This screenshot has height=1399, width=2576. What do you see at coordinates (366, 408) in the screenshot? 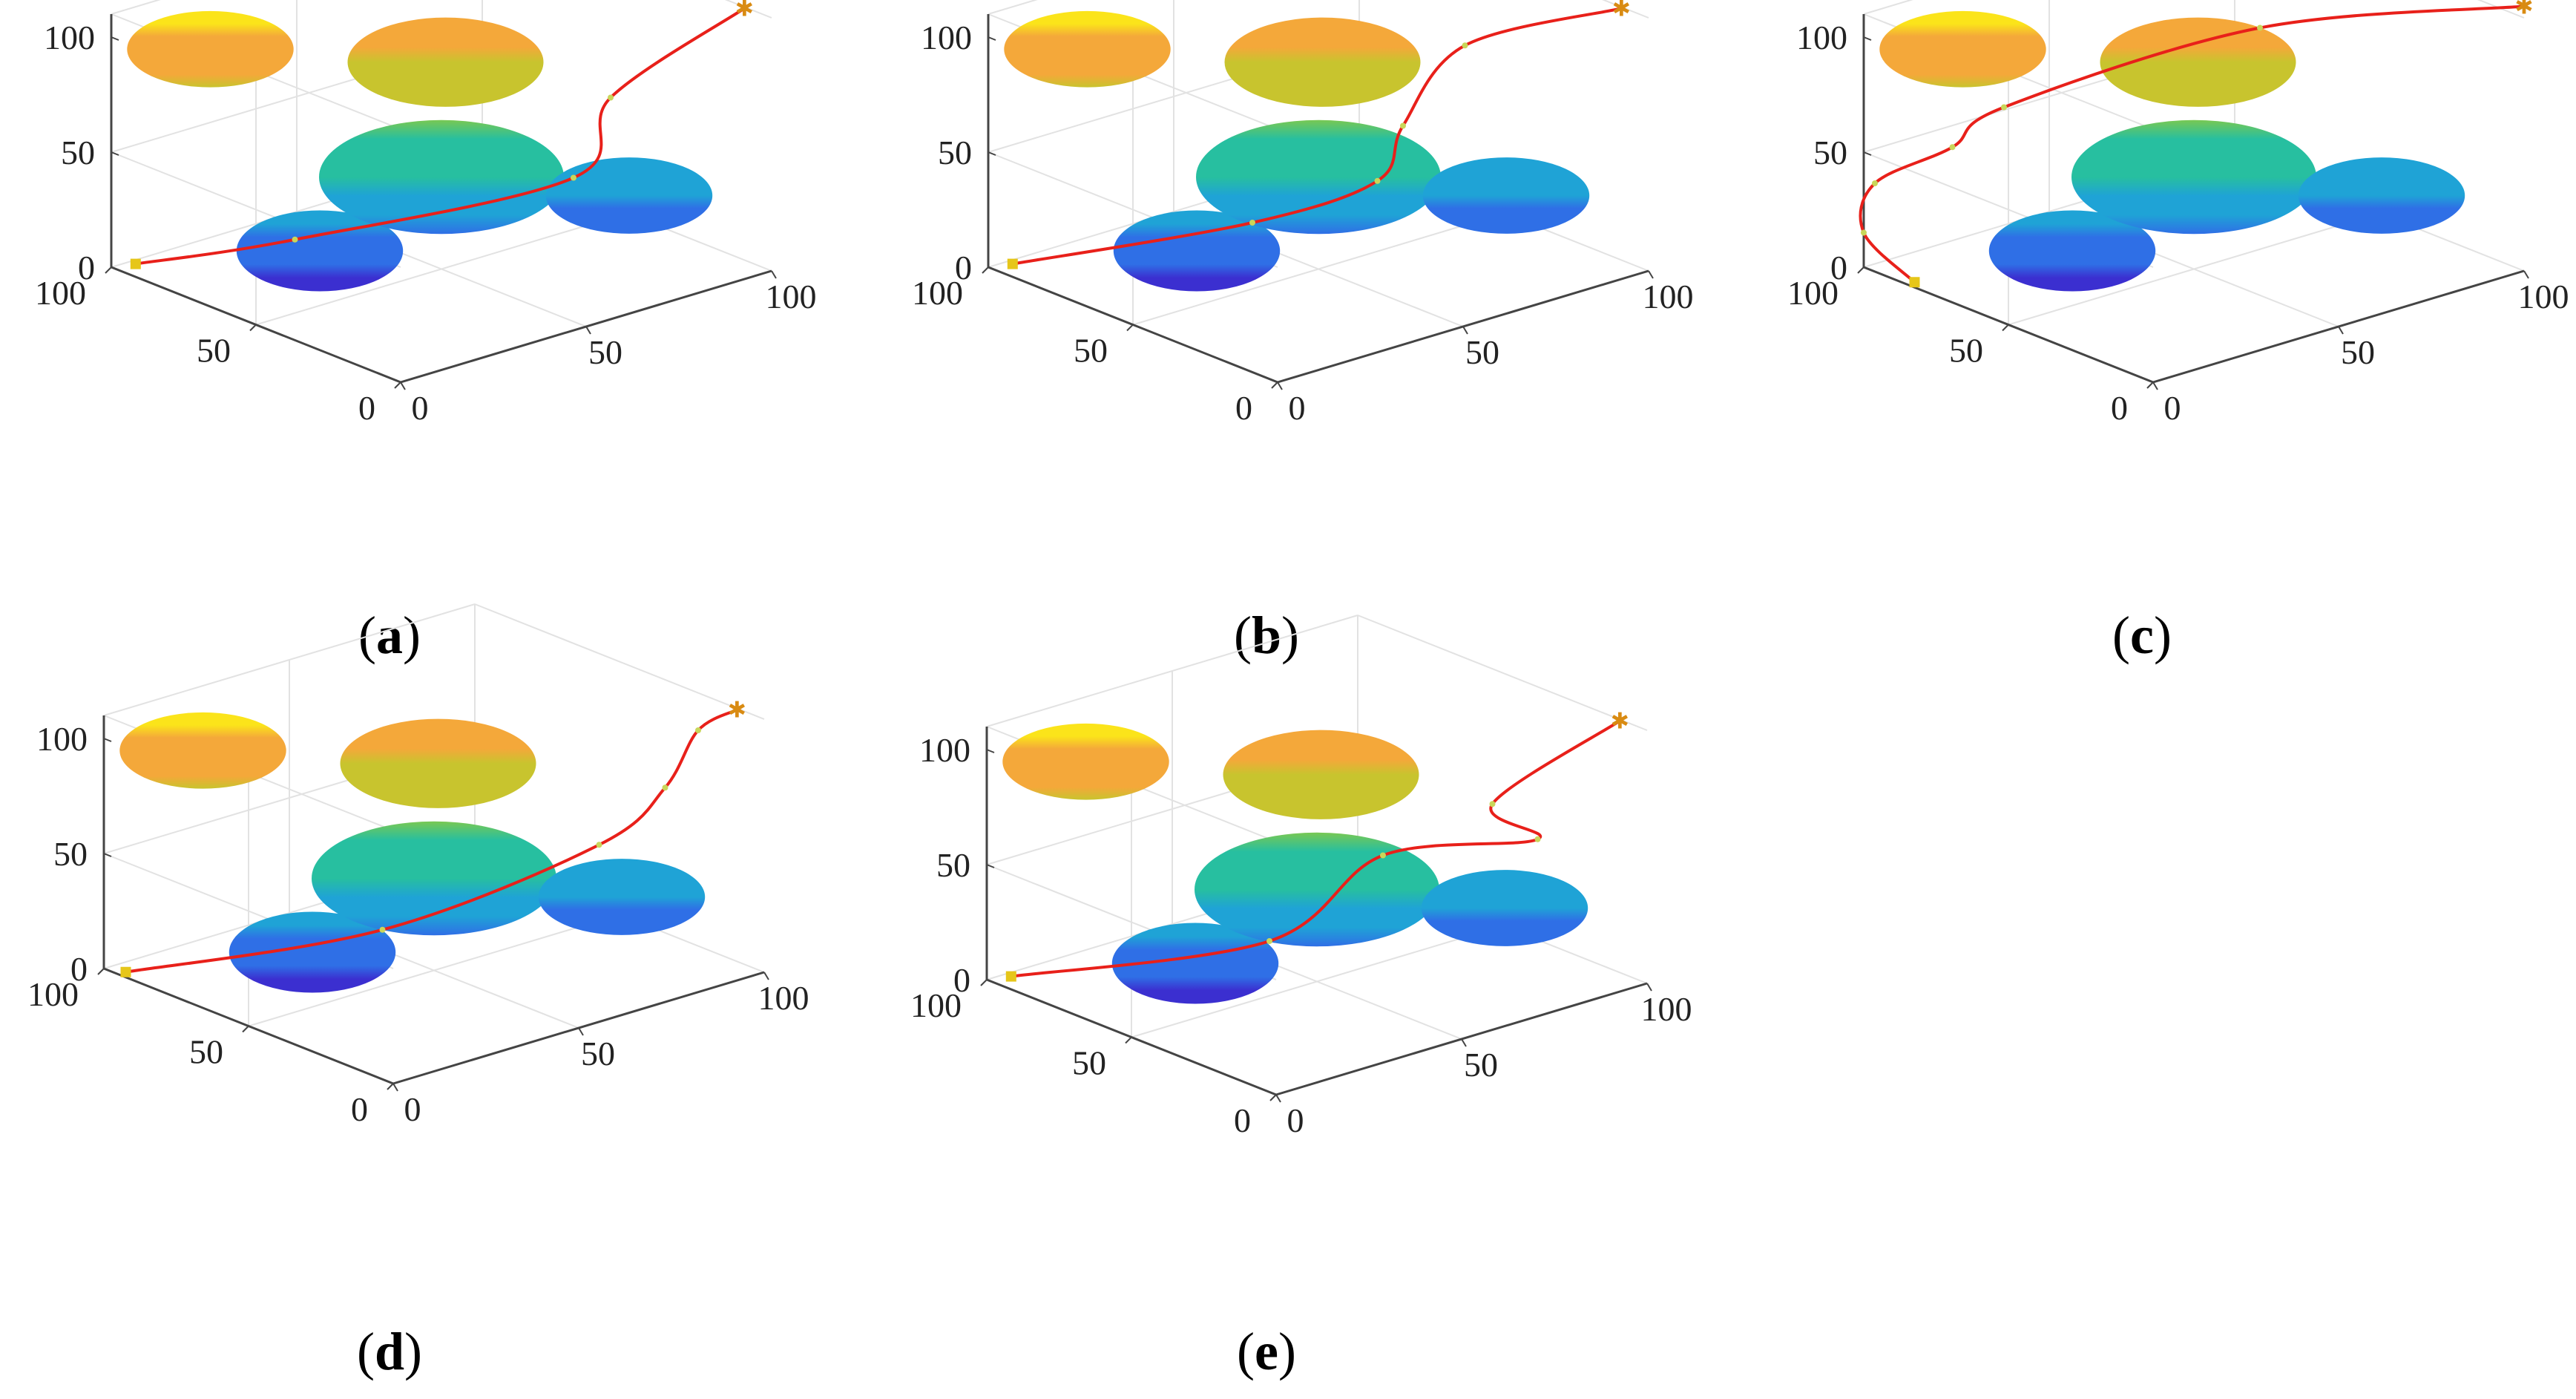
I see `y-tick-label: 0` at bounding box center [366, 408].